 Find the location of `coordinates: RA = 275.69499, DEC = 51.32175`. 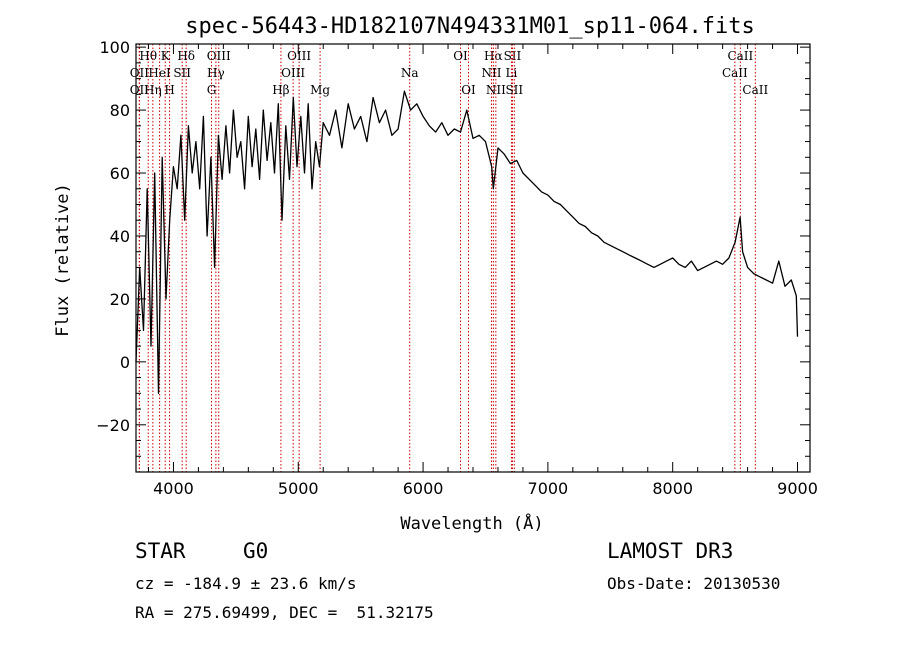

coordinates: RA = 275.69499, DEC = 51.32175 is located at coordinates (284, 612).